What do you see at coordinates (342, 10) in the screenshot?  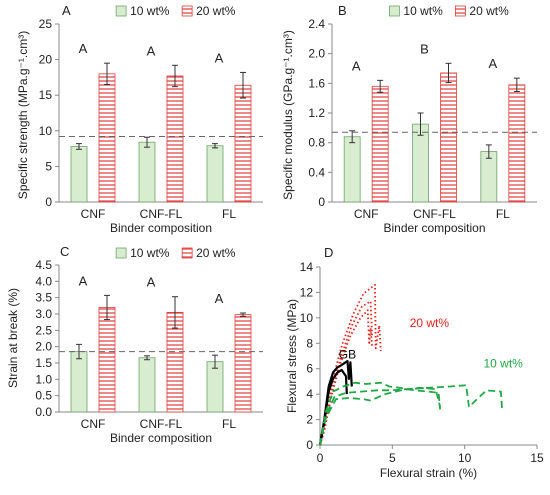 I see `panel-letter: B` at bounding box center [342, 10].